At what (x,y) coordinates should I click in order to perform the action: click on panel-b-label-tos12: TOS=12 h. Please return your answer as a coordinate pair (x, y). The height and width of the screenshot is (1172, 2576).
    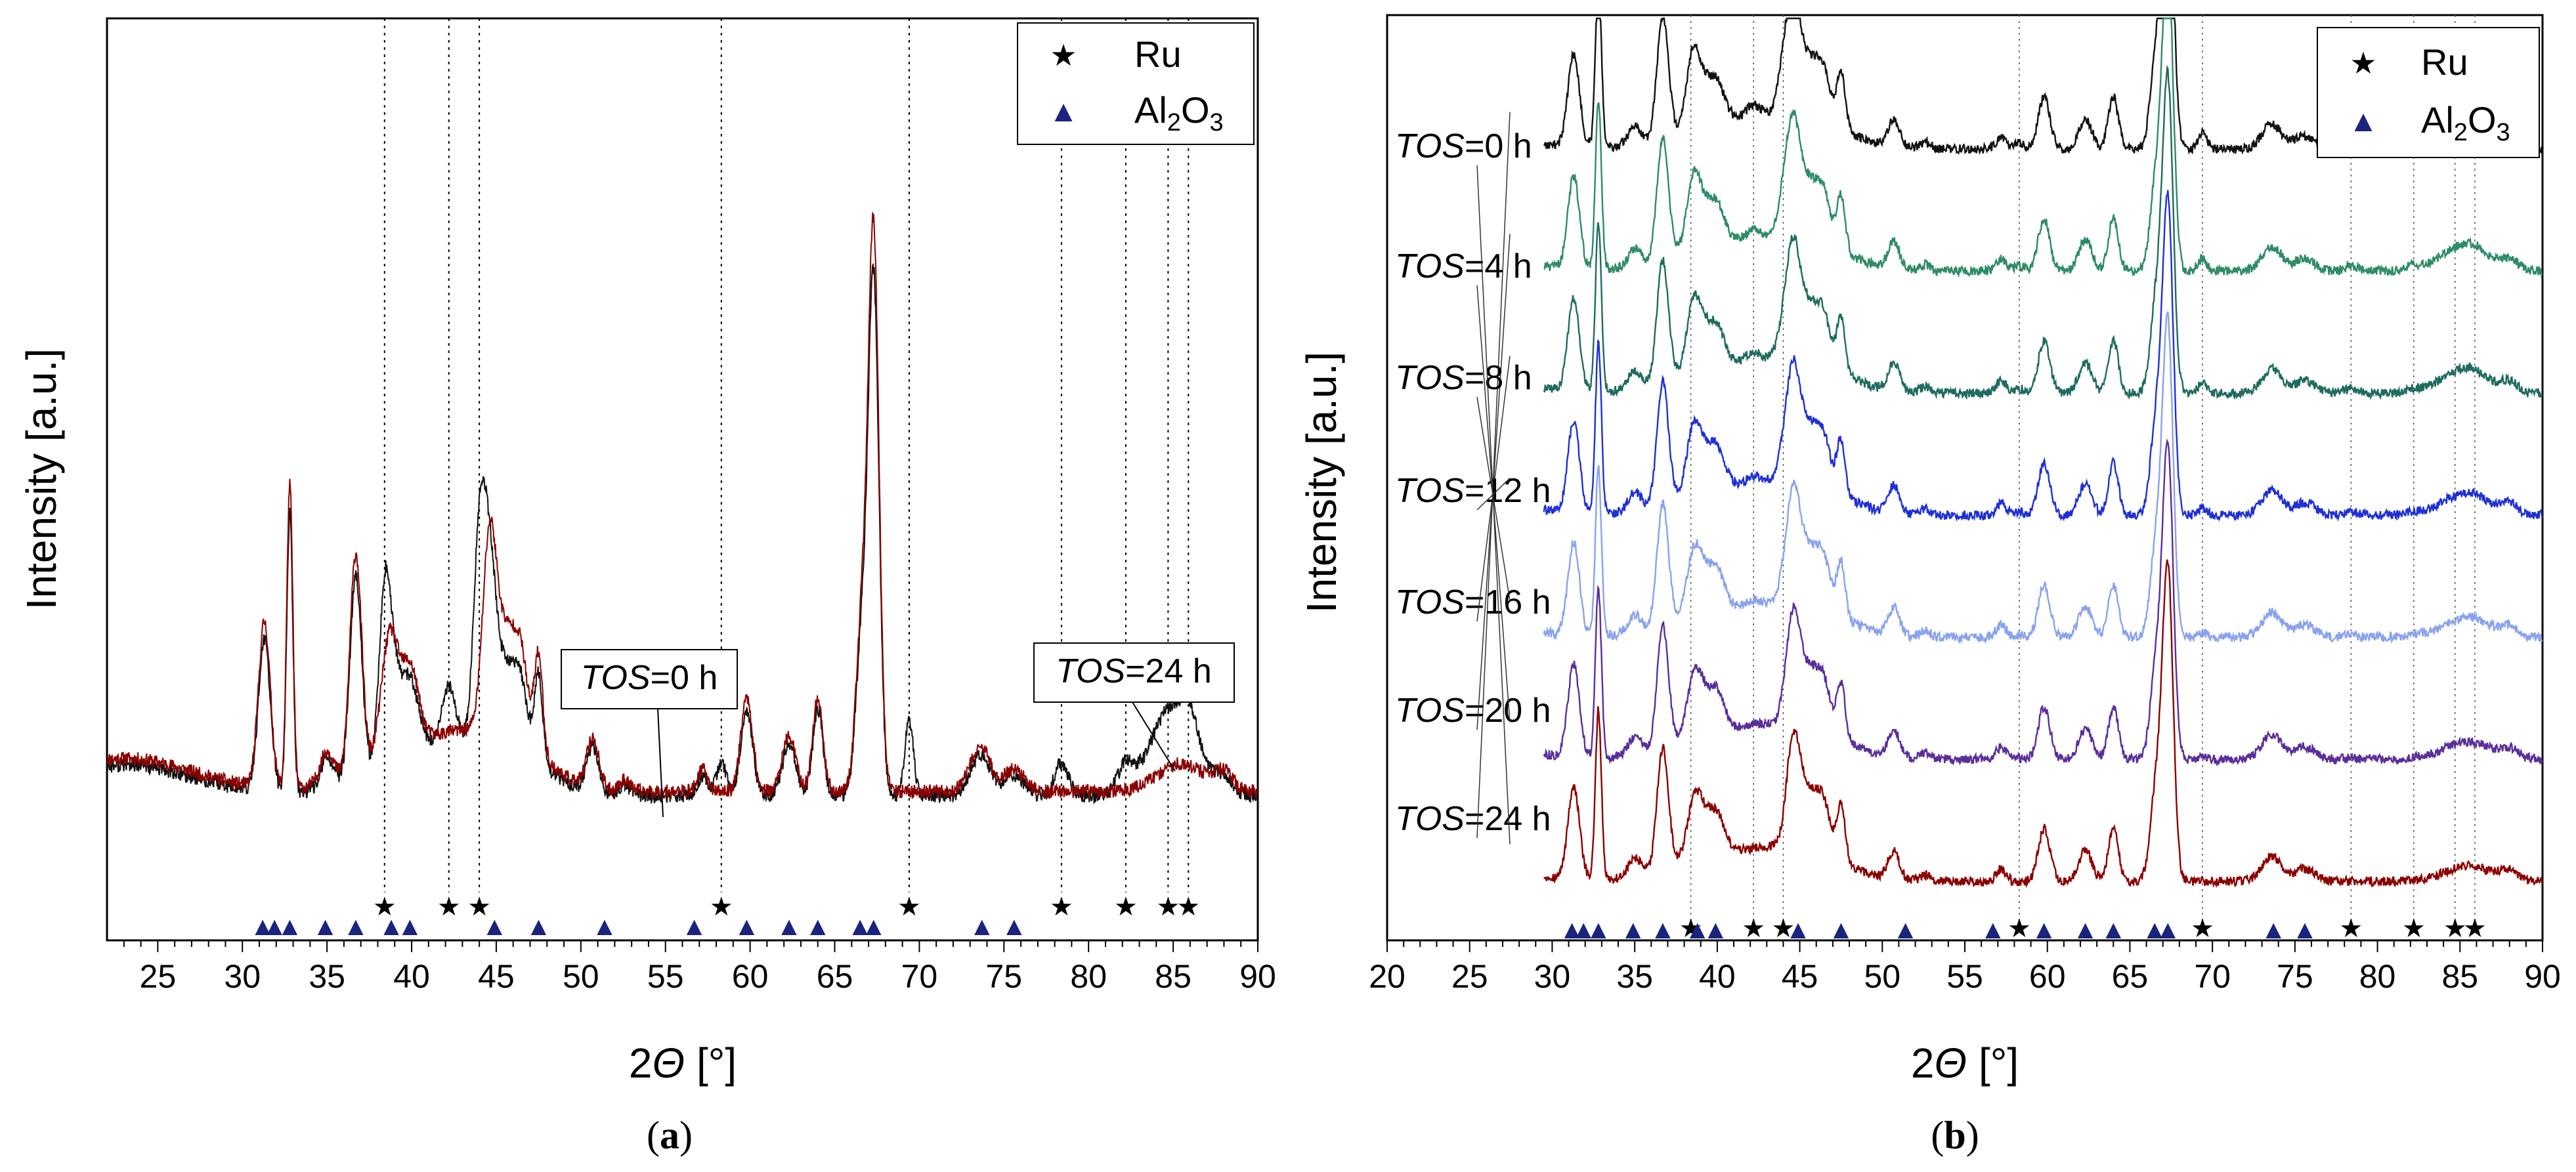
    Looking at the image, I should click on (1473, 491).